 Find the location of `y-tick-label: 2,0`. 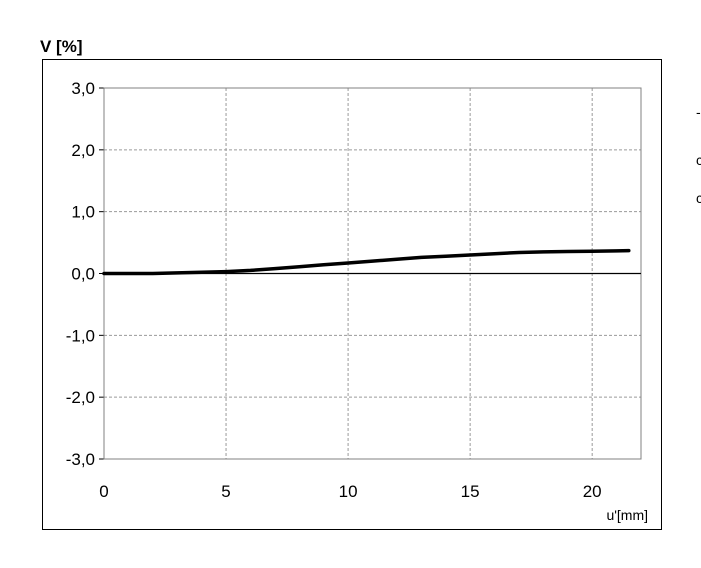

y-tick-label: 2,0 is located at coordinates (83, 150).